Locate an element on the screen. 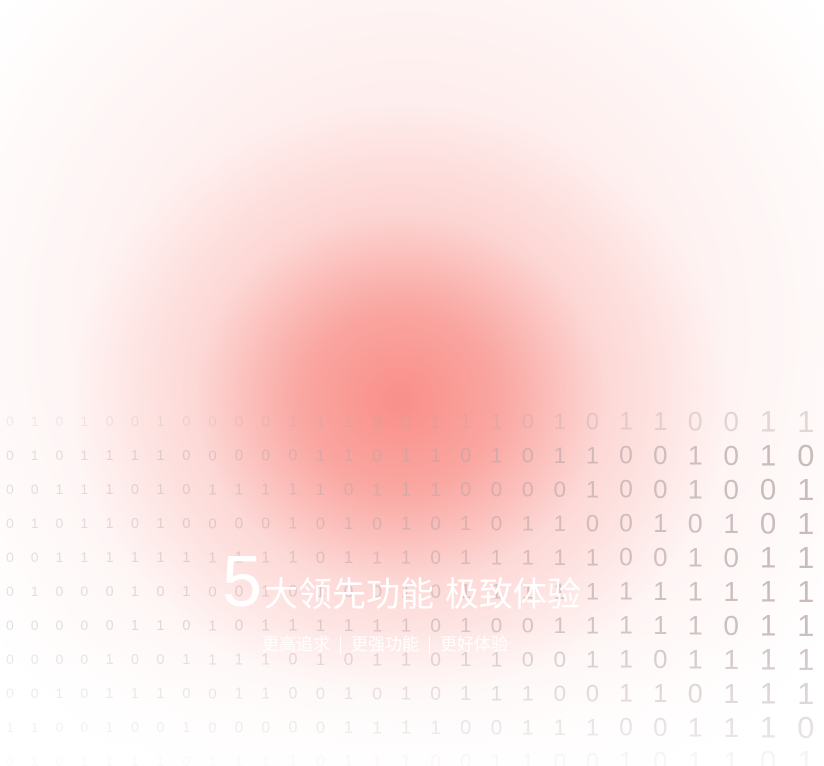 The height and width of the screenshot is (766, 824). feature-label-3: 更好体验 is located at coordinates (474, 645).